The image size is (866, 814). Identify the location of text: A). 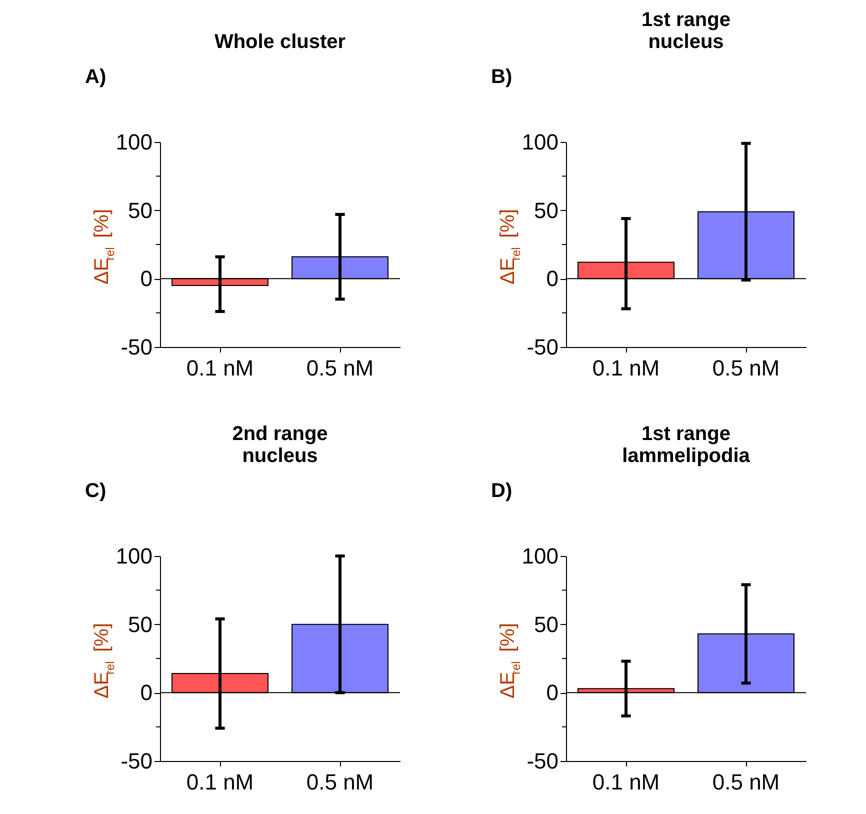
(95, 77).